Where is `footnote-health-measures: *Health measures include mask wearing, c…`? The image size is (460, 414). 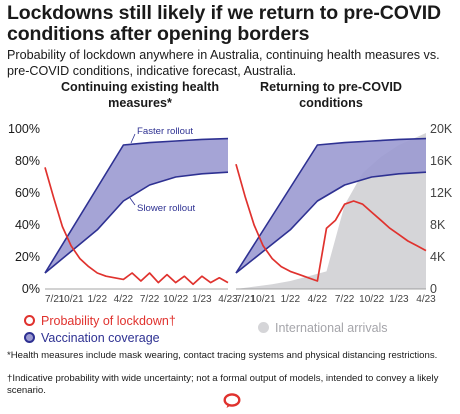 footnote-health-measures: *Health measures include mask wearing, c… is located at coordinates (222, 355).